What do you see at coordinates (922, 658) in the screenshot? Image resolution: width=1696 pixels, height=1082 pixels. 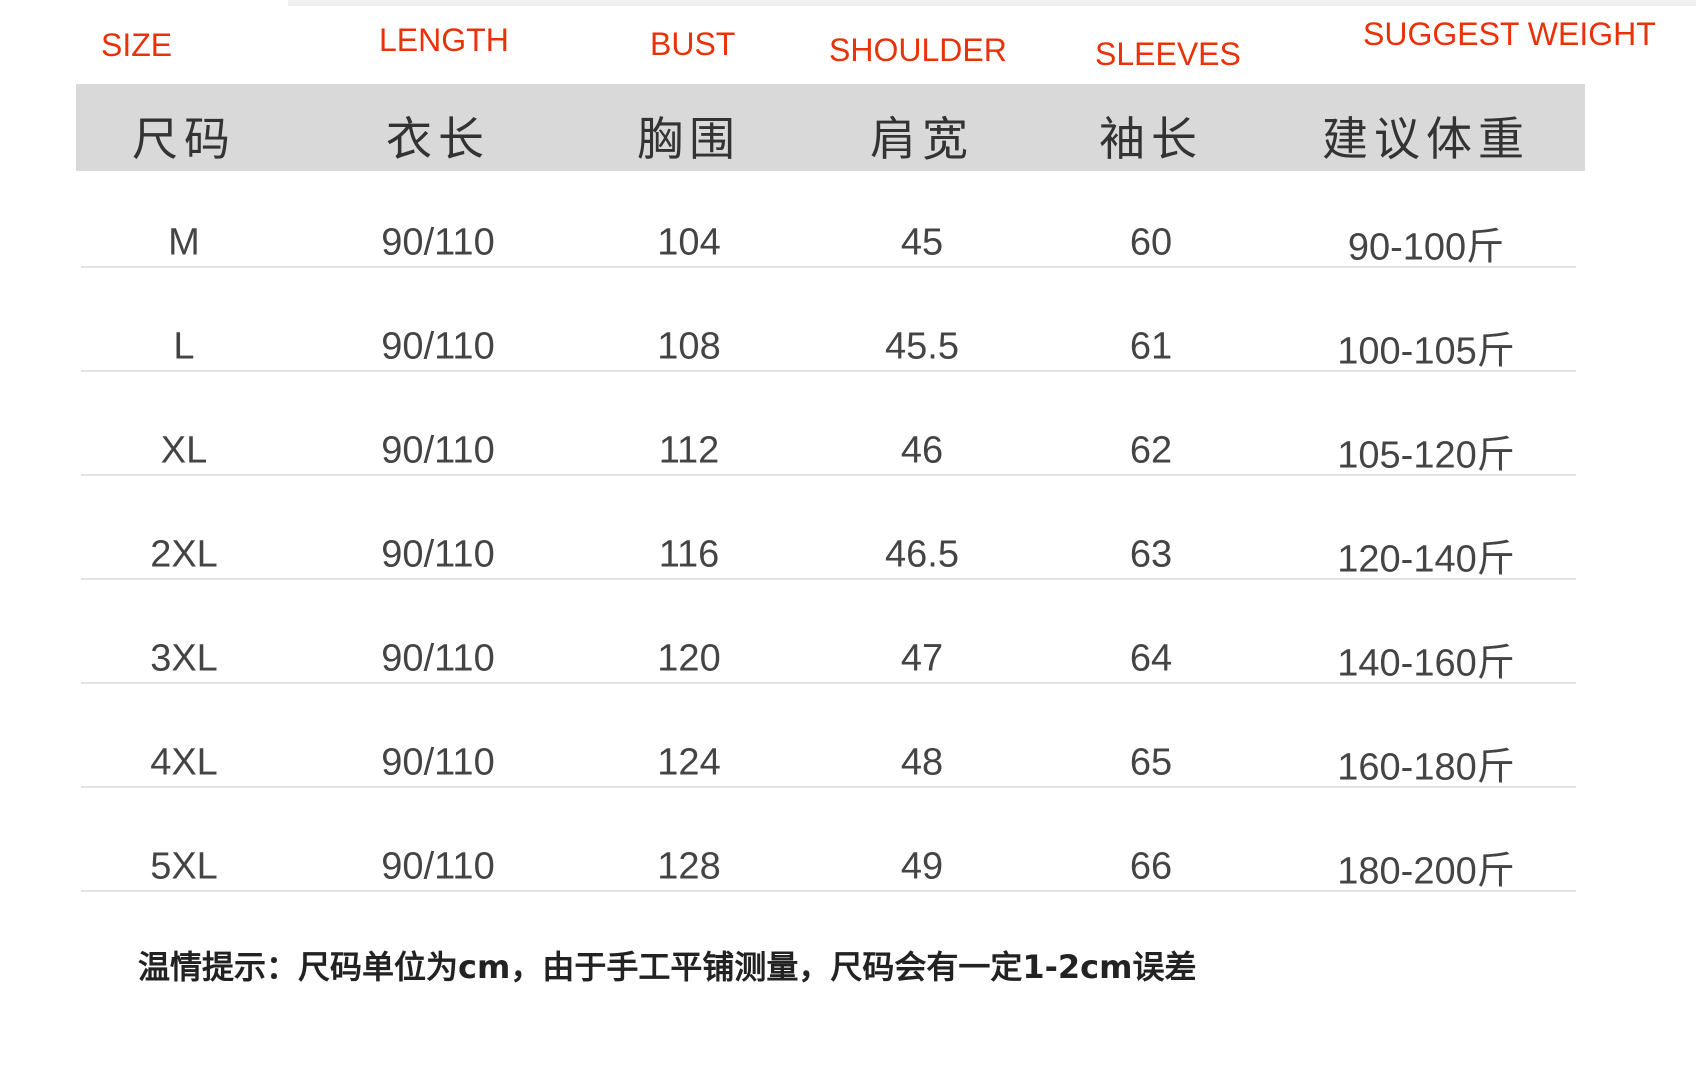 I see `table-cell: 47` at bounding box center [922, 658].